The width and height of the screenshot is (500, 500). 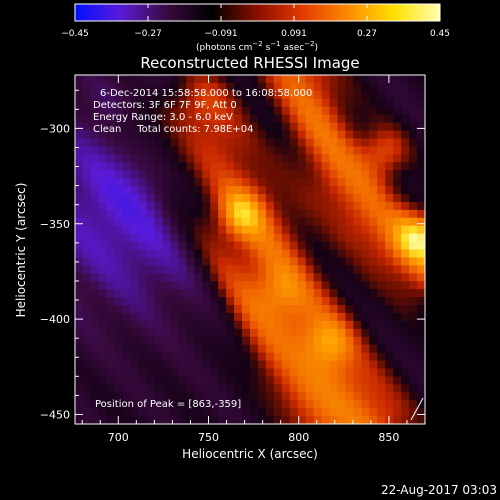 I want to click on x-tick-label: 850, so click(x=388, y=437).